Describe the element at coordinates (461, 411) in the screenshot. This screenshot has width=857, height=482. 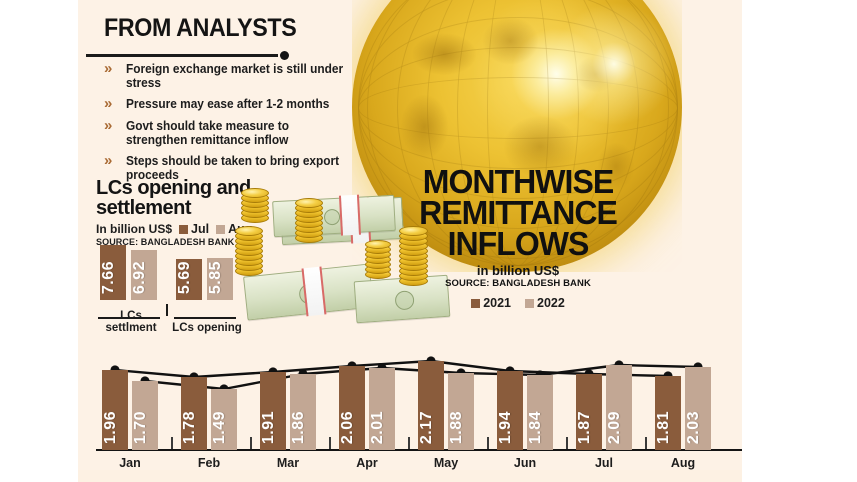
I see `chart-bar: 1.88` at that location.